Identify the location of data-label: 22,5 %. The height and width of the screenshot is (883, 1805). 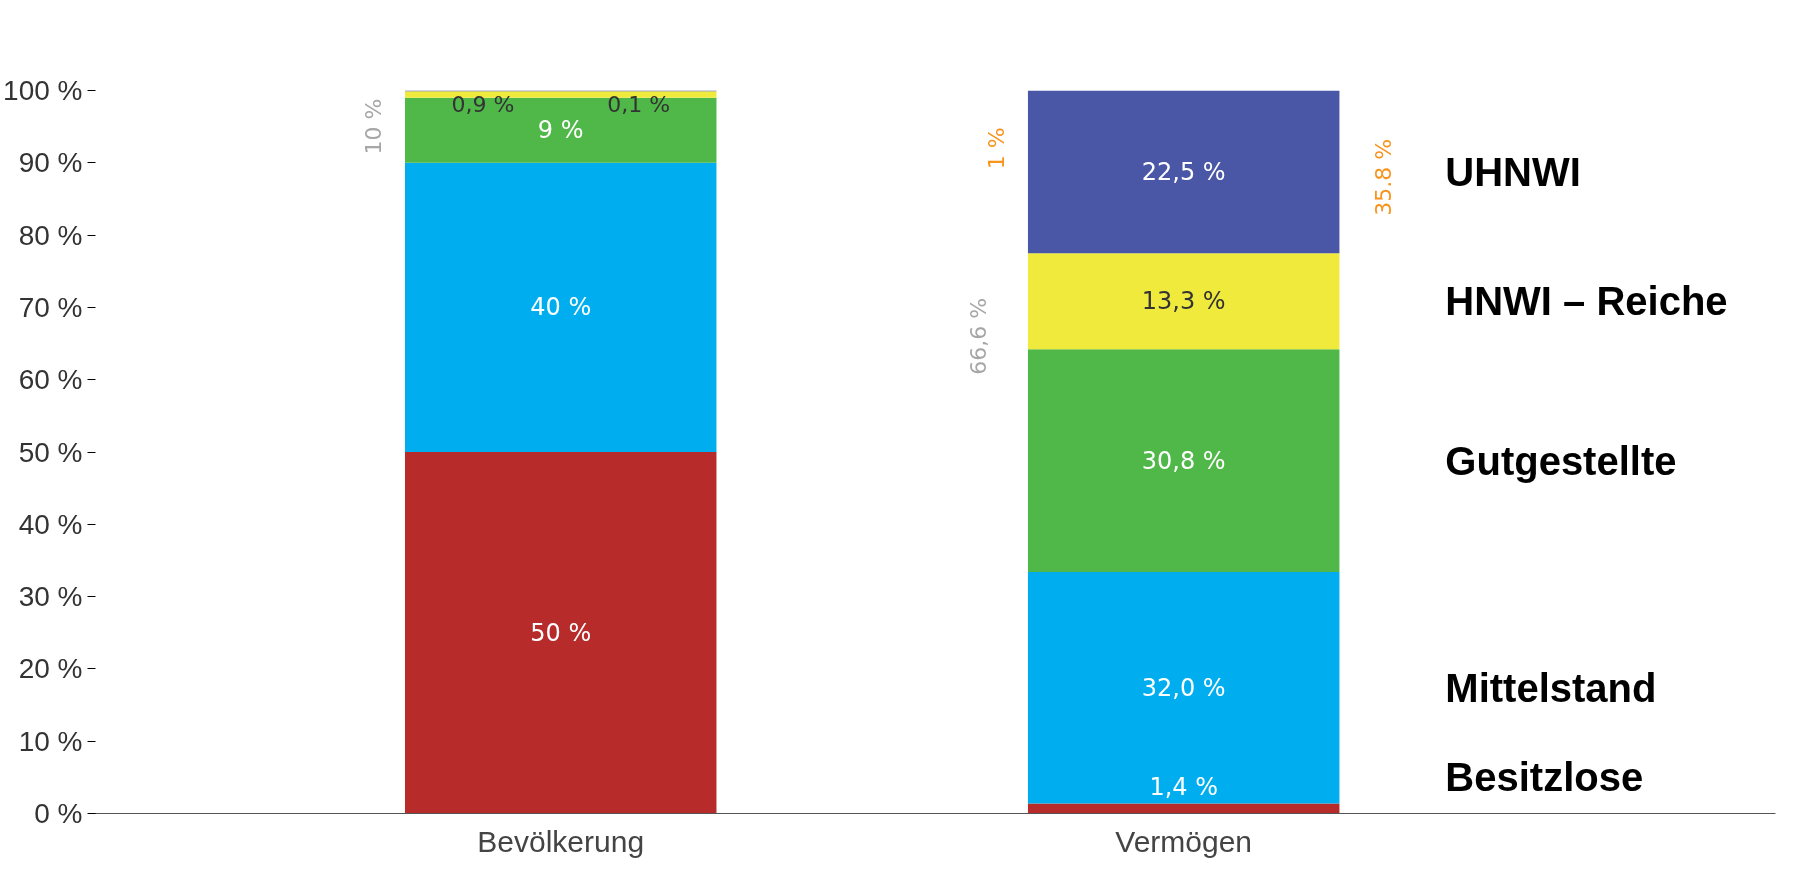
(1183, 171).